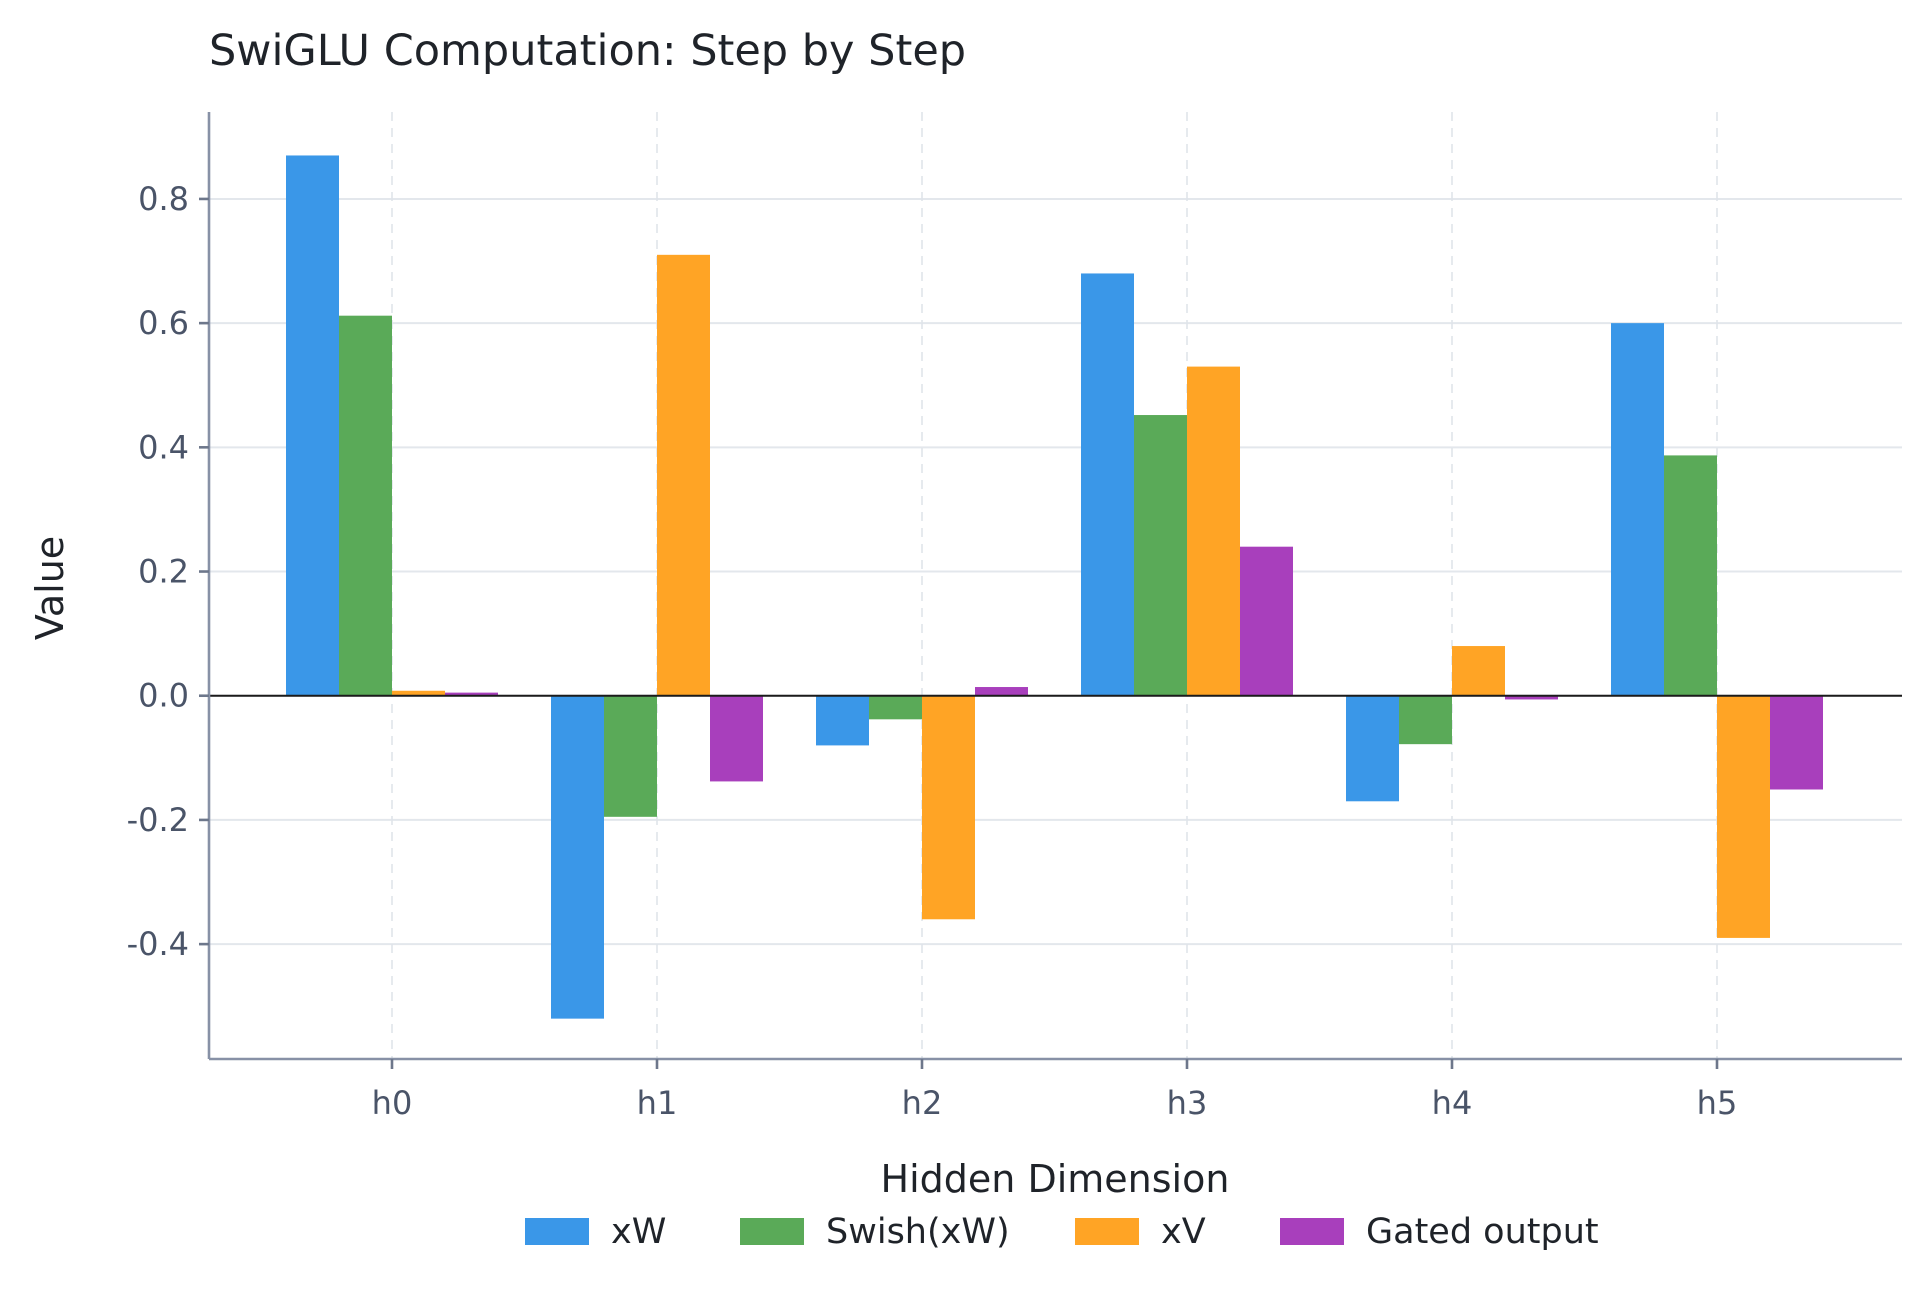 The height and width of the screenshot is (1293, 1920). Describe the element at coordinates (1062, 1232) in the screenshot. I see `legend: xW Swish(xW) xV Gated output` at that location.